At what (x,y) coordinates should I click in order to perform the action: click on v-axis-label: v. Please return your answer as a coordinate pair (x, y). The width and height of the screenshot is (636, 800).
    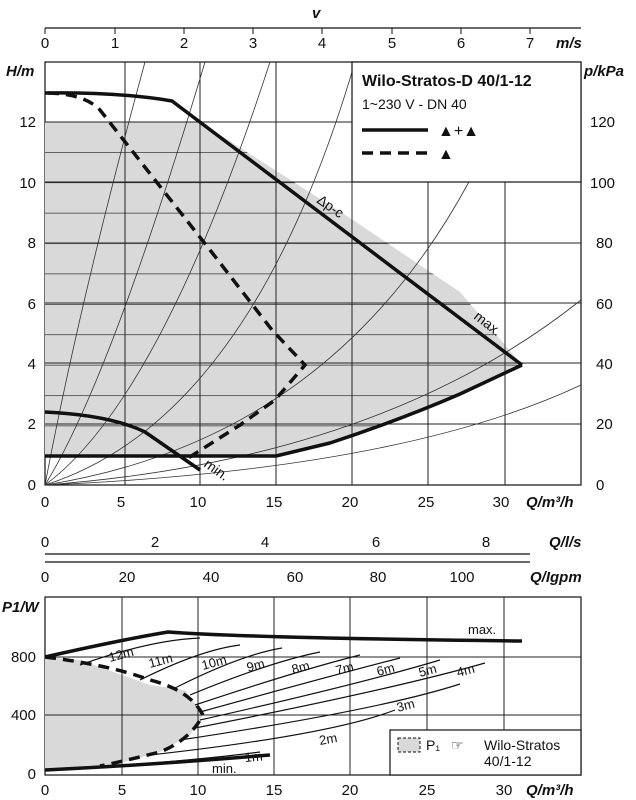
    Looking at the image, I should click on (317, 13).